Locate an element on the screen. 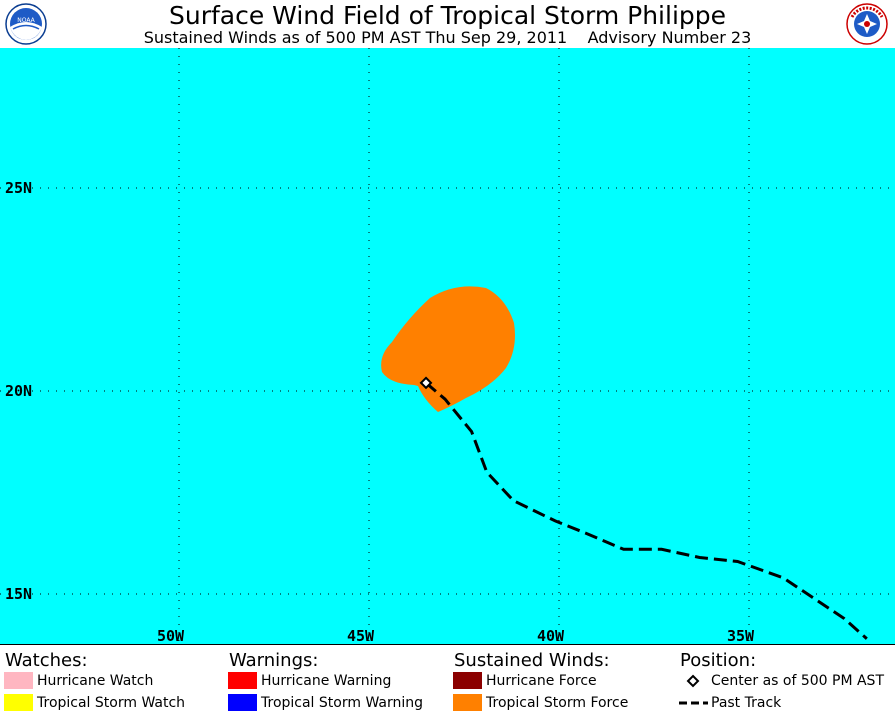 Image resolution: width=895 pixels, height=717 pixels. hurricane-watch-swatch is located at coordinates (18, 680).